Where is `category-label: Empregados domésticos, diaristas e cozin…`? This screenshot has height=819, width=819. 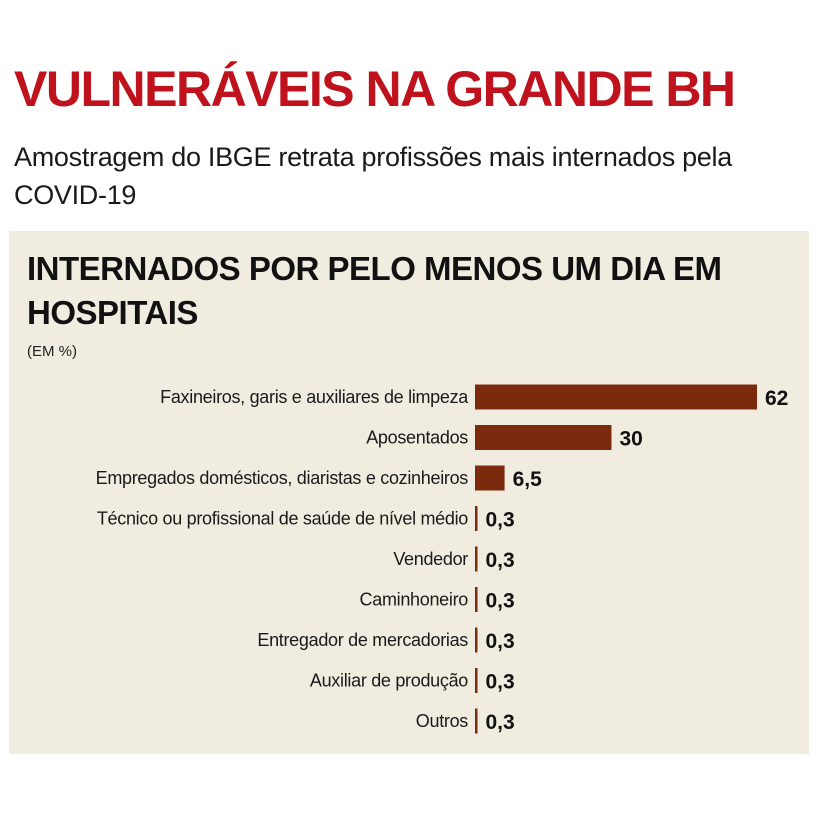
category-label: Empregados domésticos, diaristas e cozin… is located at coordinates (282, 478).